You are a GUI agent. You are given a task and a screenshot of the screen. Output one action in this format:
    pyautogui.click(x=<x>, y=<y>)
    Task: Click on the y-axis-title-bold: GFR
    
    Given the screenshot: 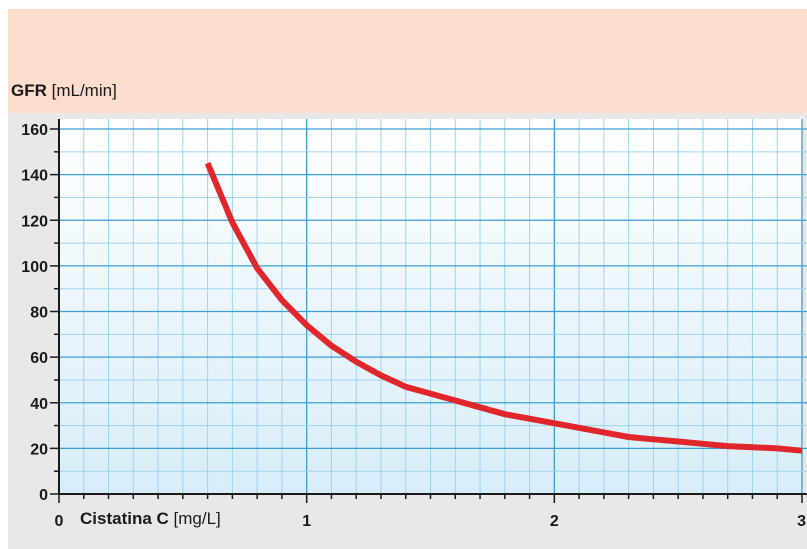 What is the action you would take?
    pyautogui.click(x=29, y=90)
    